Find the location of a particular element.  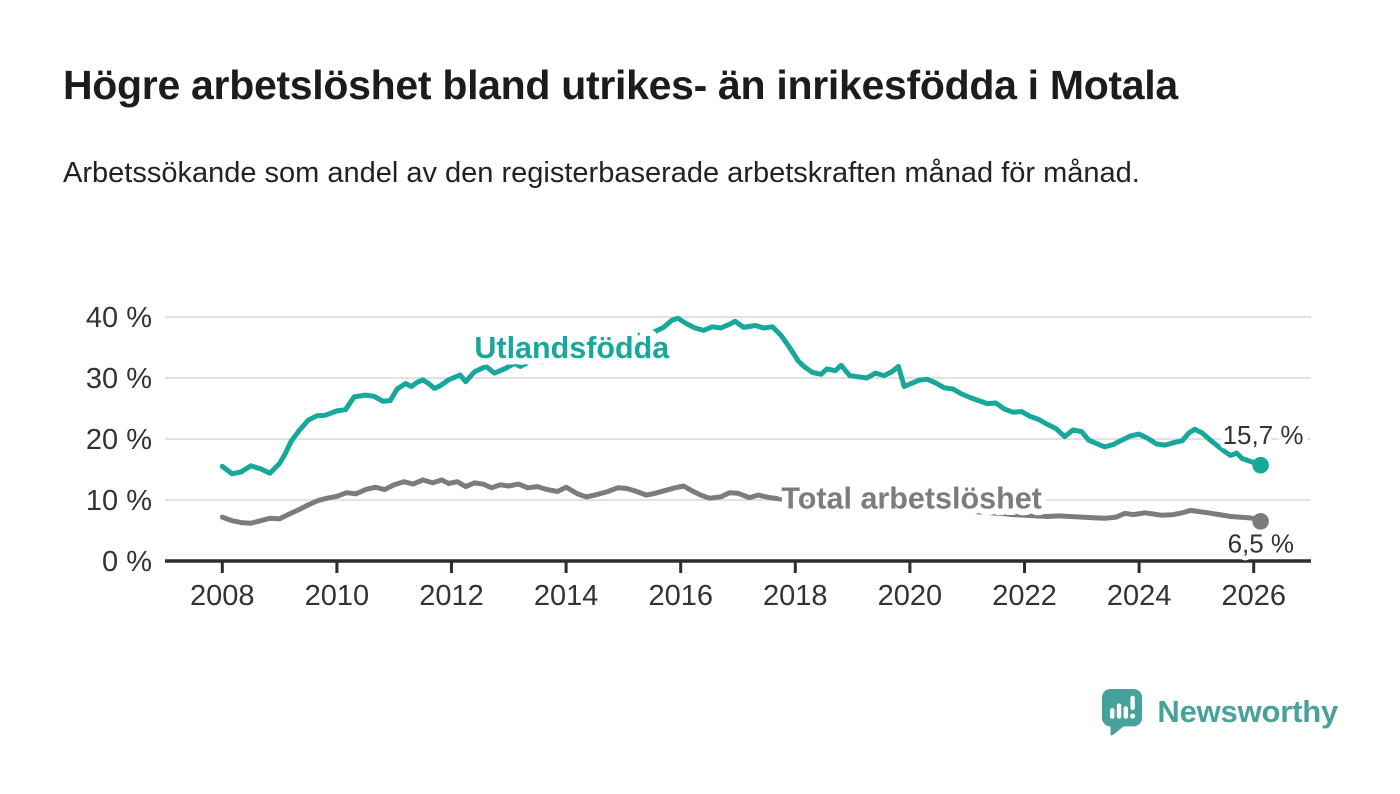

newsworthy-logo: Newsworthy is located at coordinates (1218, 712).